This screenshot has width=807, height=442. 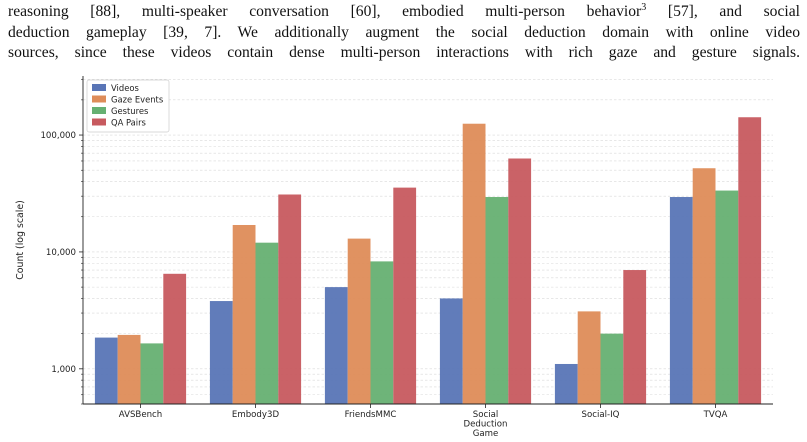 What do you see at coordinates (723, 11) in the screenshot?
I see `paragraph-line-1-tail: [57], and social` at bounding box center [723, 11].